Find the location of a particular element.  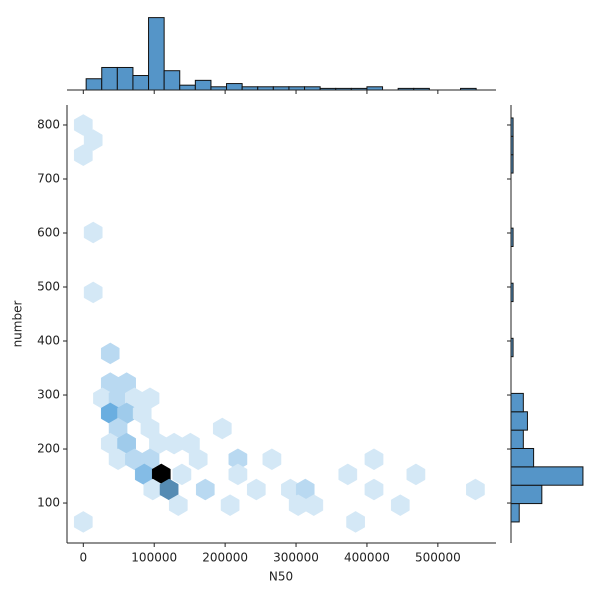

y-tick-label: 800 is located at coordinates (48, 124).